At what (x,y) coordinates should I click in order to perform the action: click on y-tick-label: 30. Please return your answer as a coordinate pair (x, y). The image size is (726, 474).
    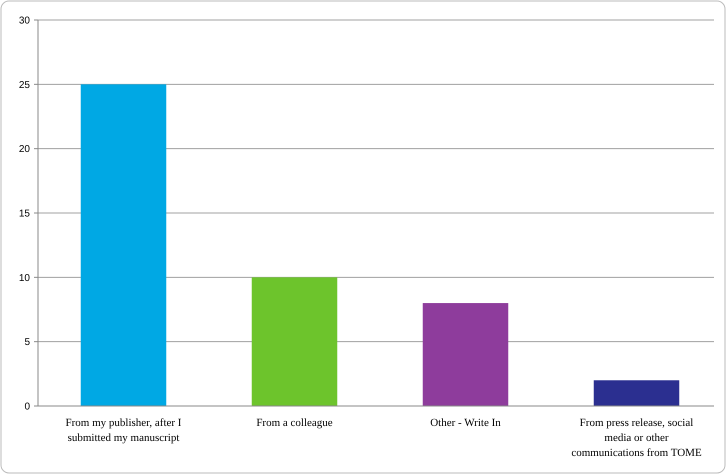
    Looking at the image, I should click on (24, 21).